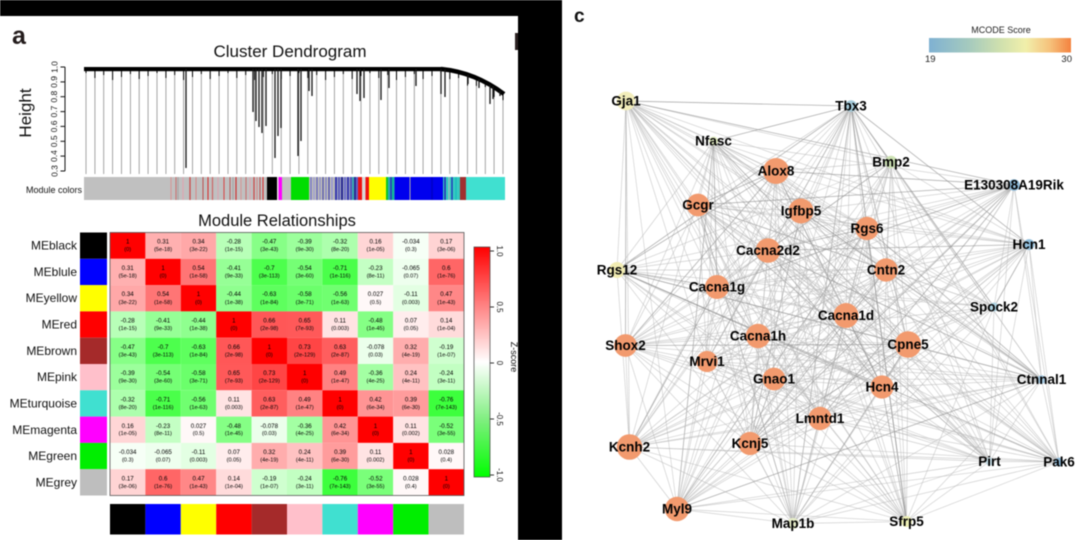 This screenshot has height=540, width=1080. What do you see at coordinates (305, 242) in the screenshot?
I see `svg-text: -0.39` at bounding box center [305, 242].